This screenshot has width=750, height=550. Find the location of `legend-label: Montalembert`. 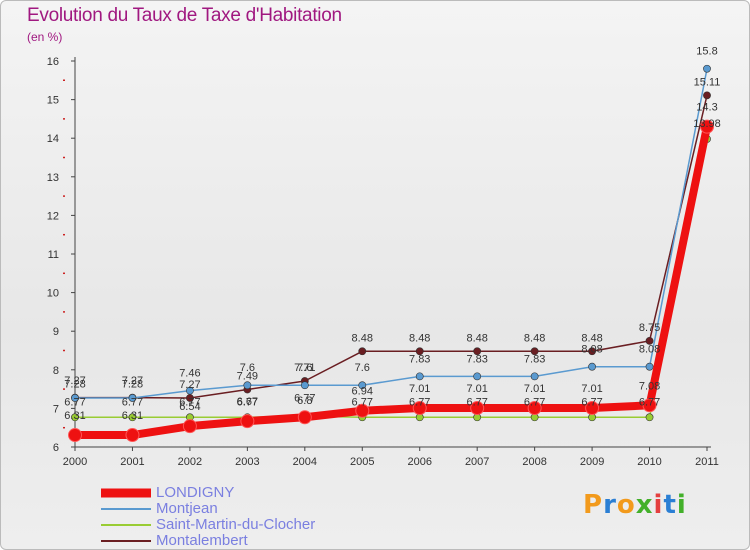

legend-label: Montalembert is located at coordinates (202, 540).